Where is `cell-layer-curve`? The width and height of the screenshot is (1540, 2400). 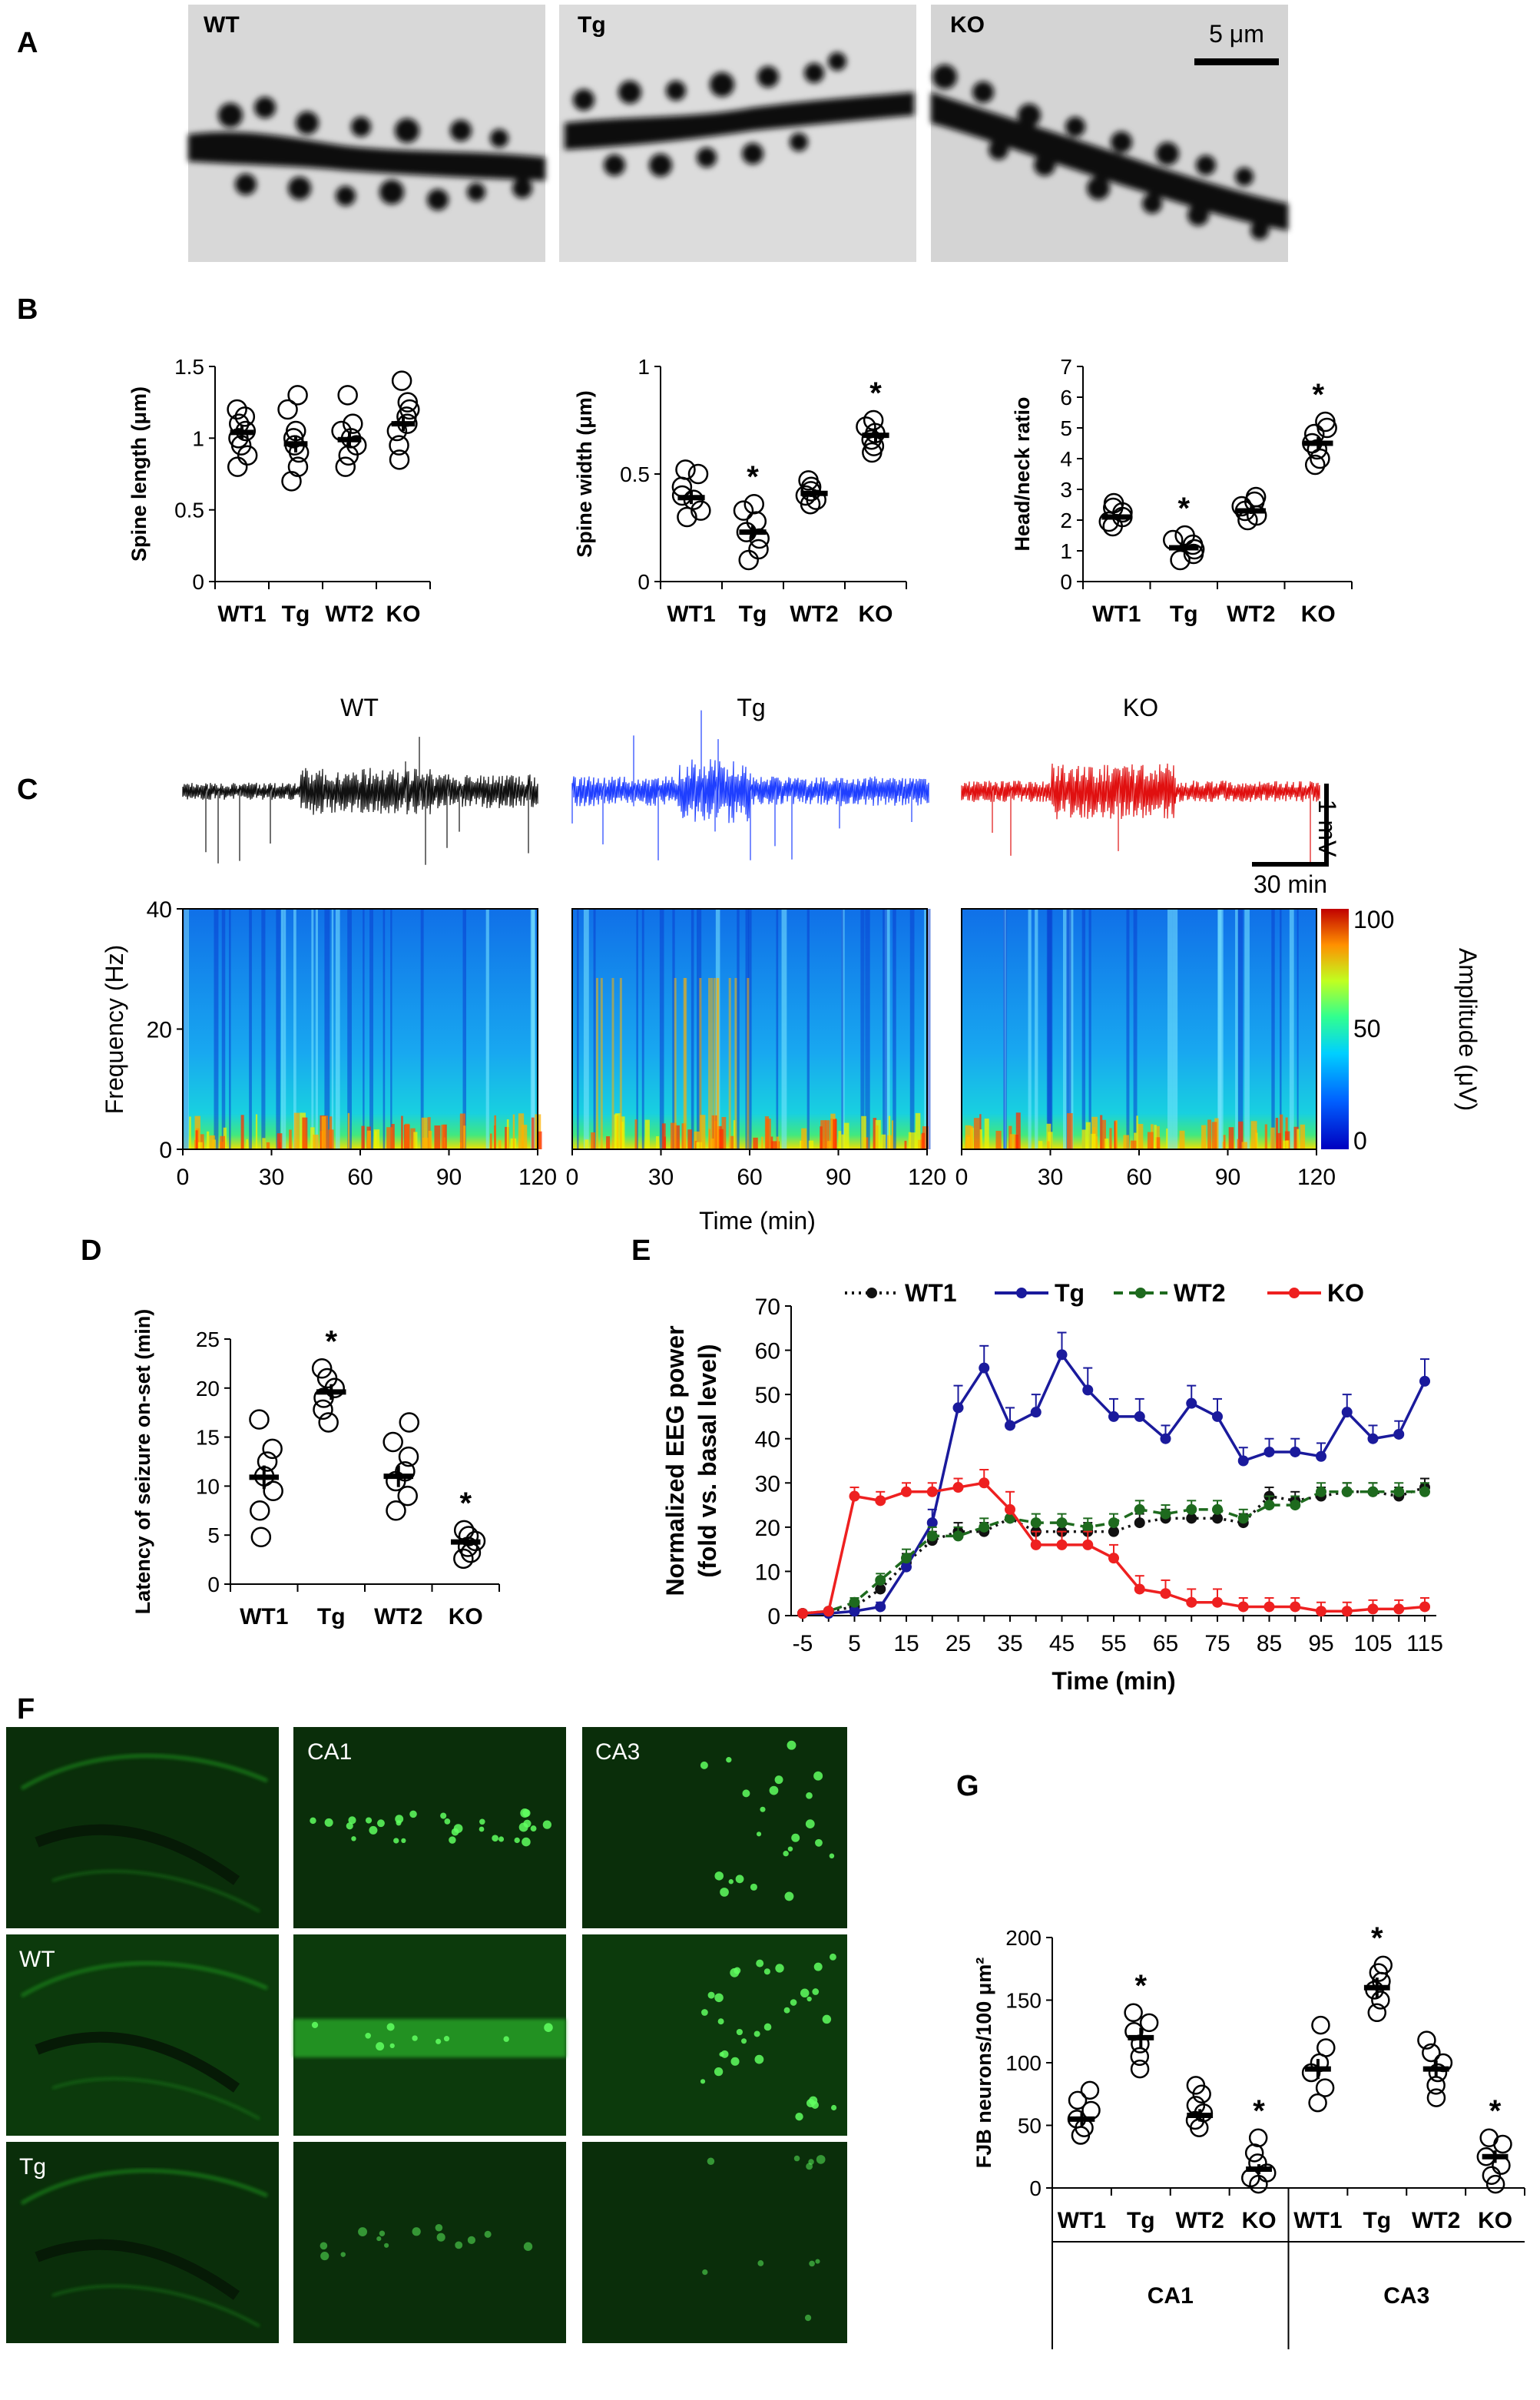
cell-layer-curve is located at coordinates (144, 1773).